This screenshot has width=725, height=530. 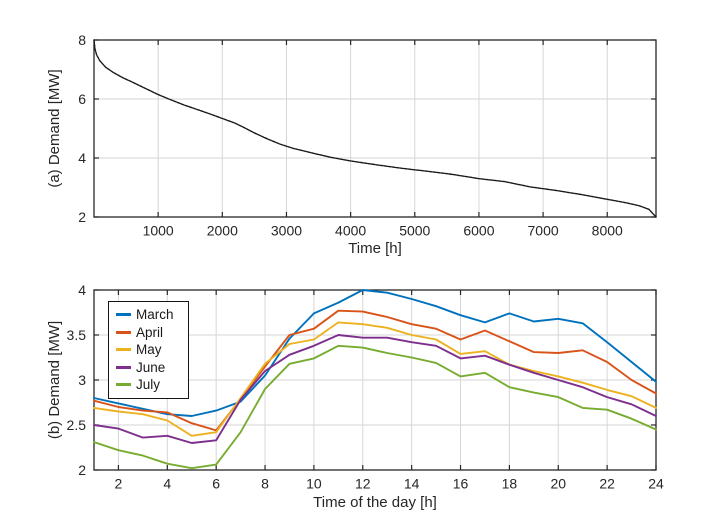 What do you see at coordinates (375, 248) in the screenshot?
I see `x-axis-label-a: Time [h]` at bounding box center [375, 248].